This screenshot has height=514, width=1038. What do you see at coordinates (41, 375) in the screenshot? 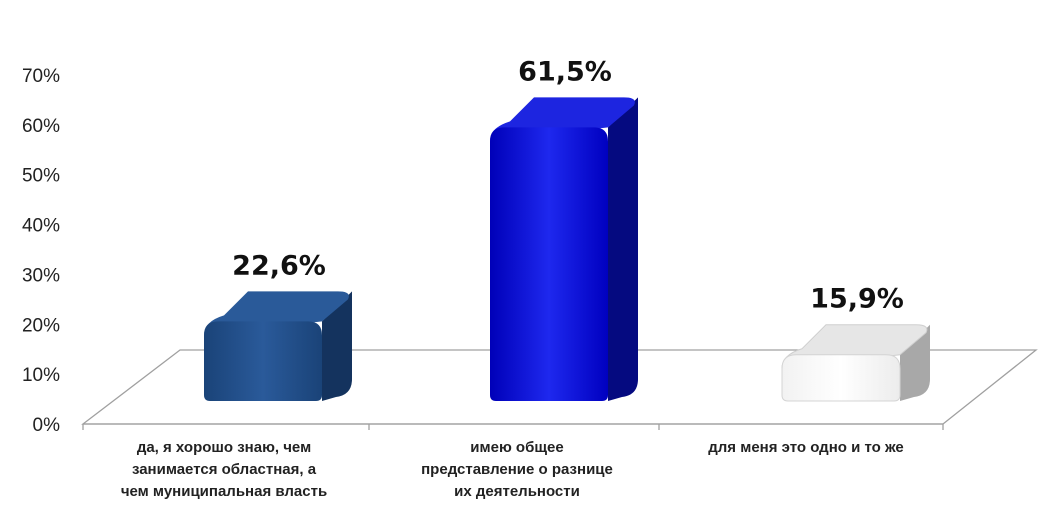
I see `y-tick-label: 10%` at bounding box center [41, 375].